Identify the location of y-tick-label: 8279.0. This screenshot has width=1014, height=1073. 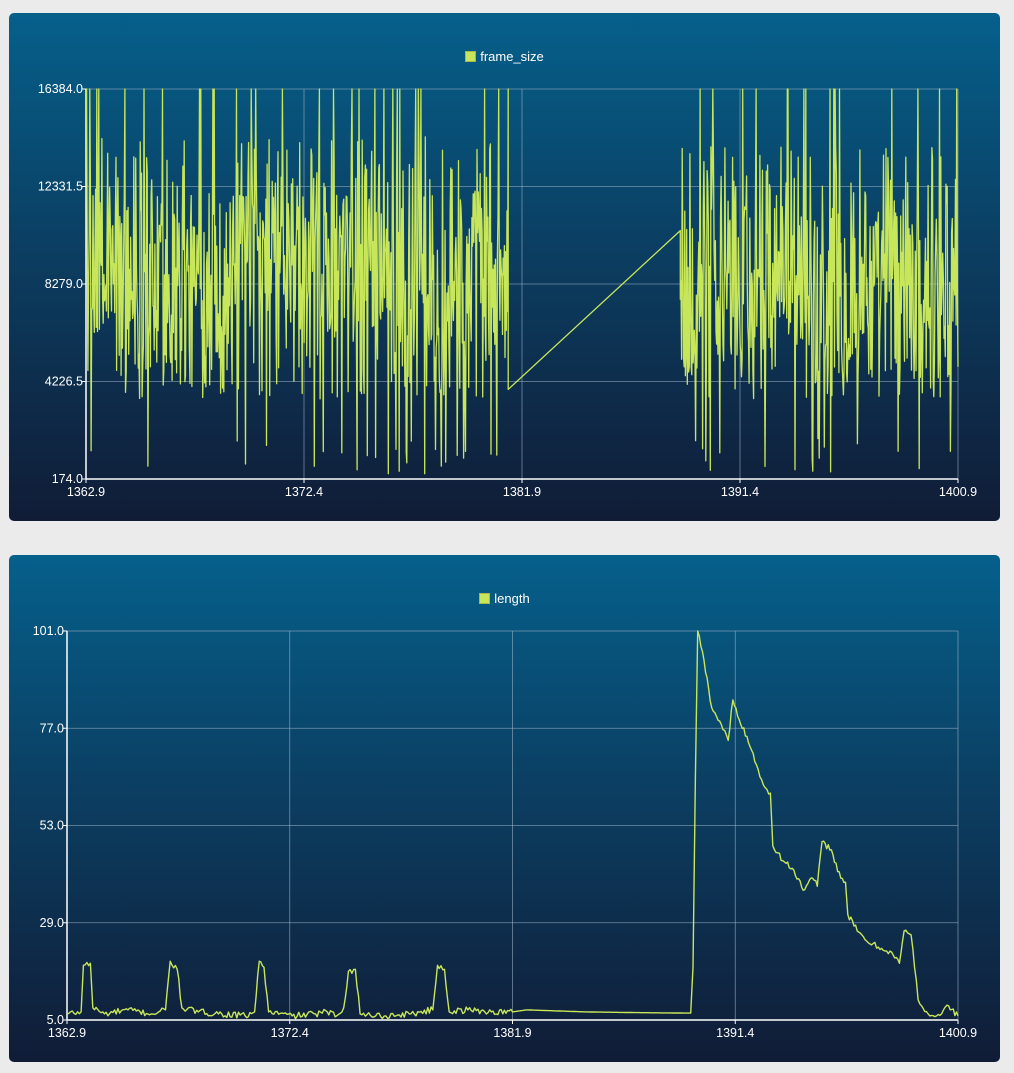
(64, 284).